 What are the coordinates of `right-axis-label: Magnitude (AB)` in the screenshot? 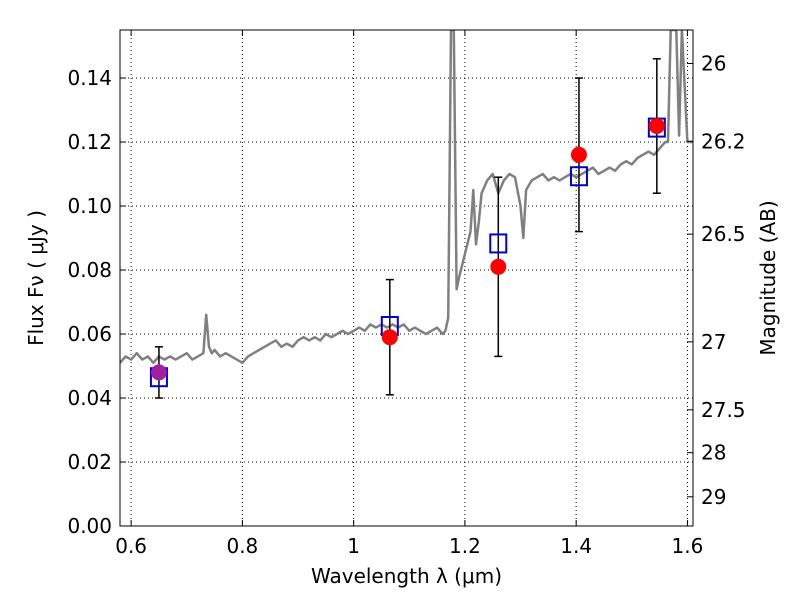 It's located at (768, 277).